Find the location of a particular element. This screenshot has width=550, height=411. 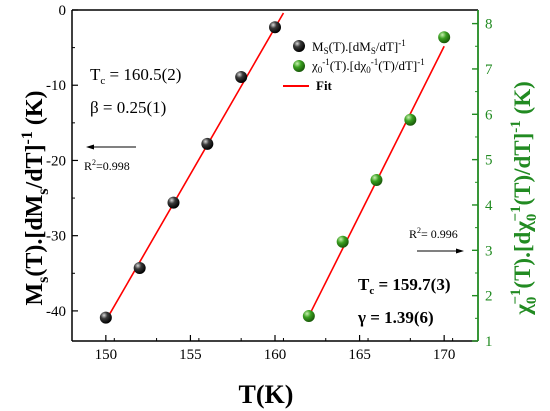

beta-annotation: β = 0.25(1) is located at coordinates (128, 107).